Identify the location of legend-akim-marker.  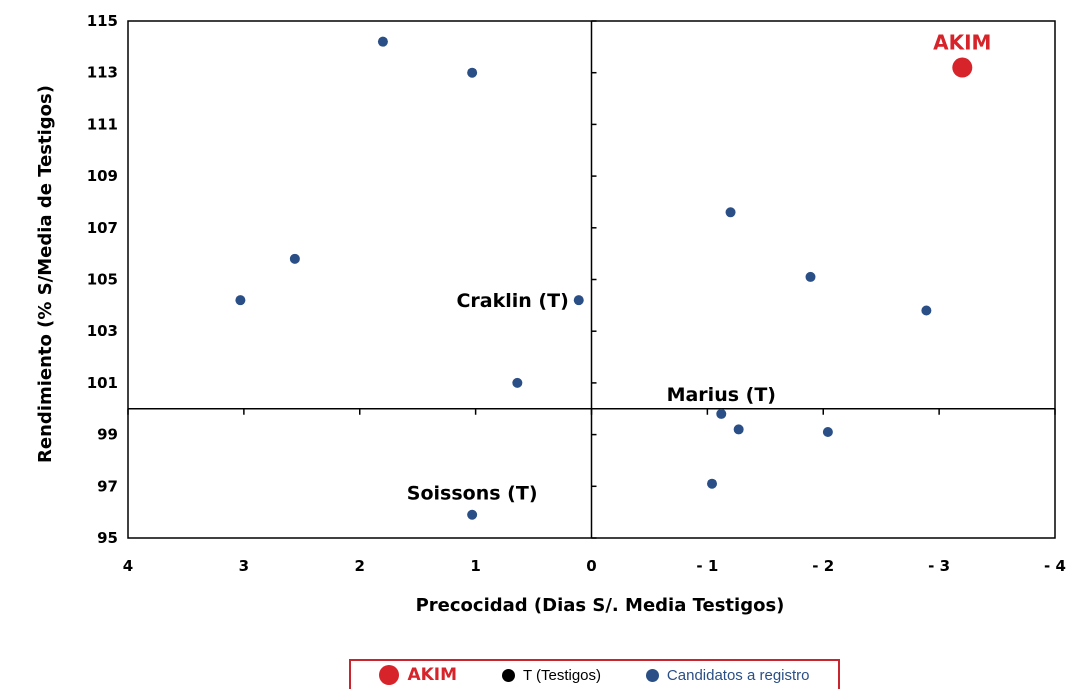
(389, 675).